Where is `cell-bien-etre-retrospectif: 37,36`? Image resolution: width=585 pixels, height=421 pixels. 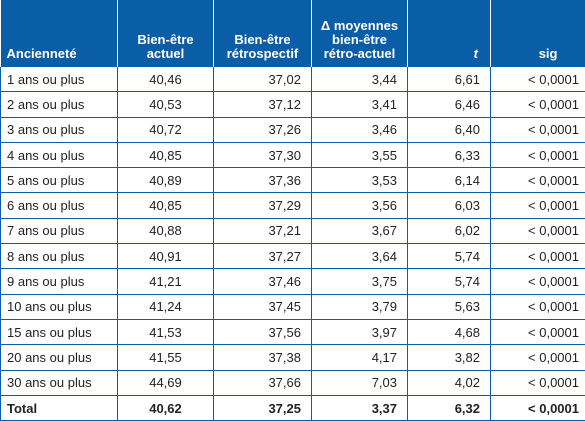
cell-bien-etre-retrospectif: 37,36 is located at coordinates (263, 180).